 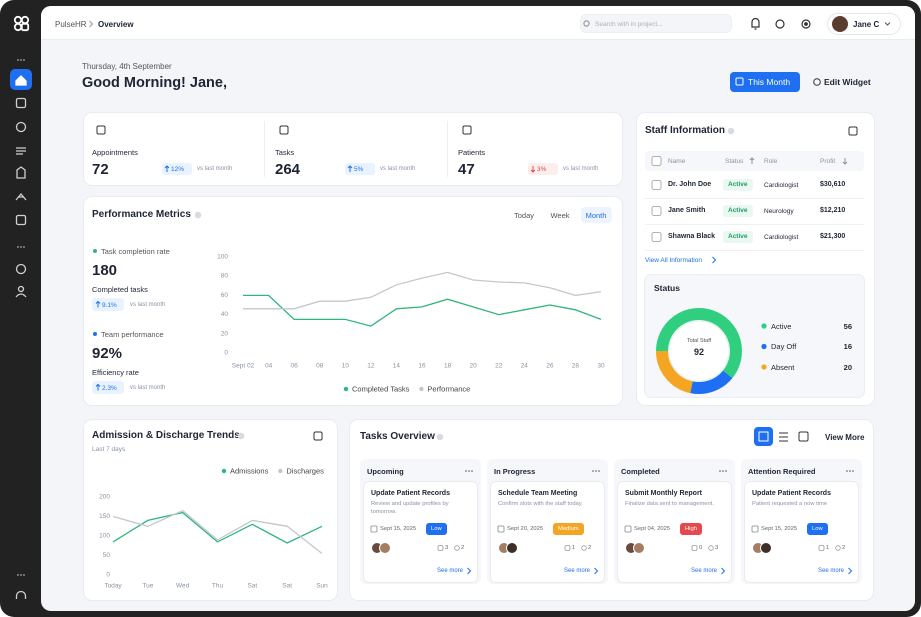 What do you see at coordinates (472, 152) in the screenshot?
I see `stat-label: Patients` at bounding box center [472, 152].